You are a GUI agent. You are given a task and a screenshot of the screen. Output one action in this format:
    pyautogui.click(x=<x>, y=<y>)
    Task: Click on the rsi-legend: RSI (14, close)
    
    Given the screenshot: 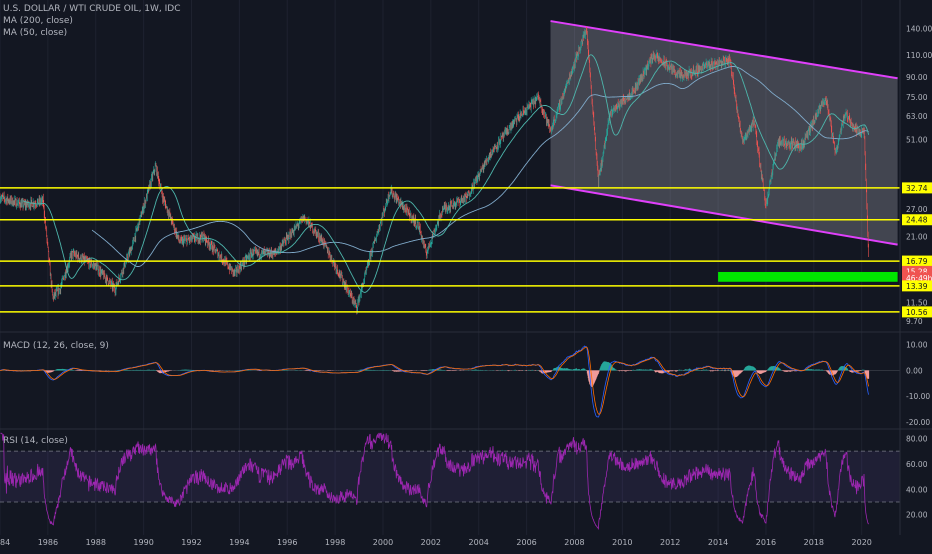 What is the action you would take?
    pyautogui.click(x=35, y=441)
    